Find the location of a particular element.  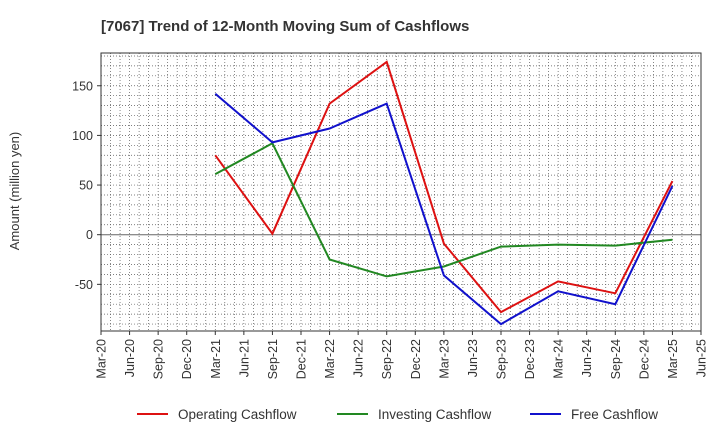

y-axis: 150 100 50 0 -50 is located at coordinates (86, 185).